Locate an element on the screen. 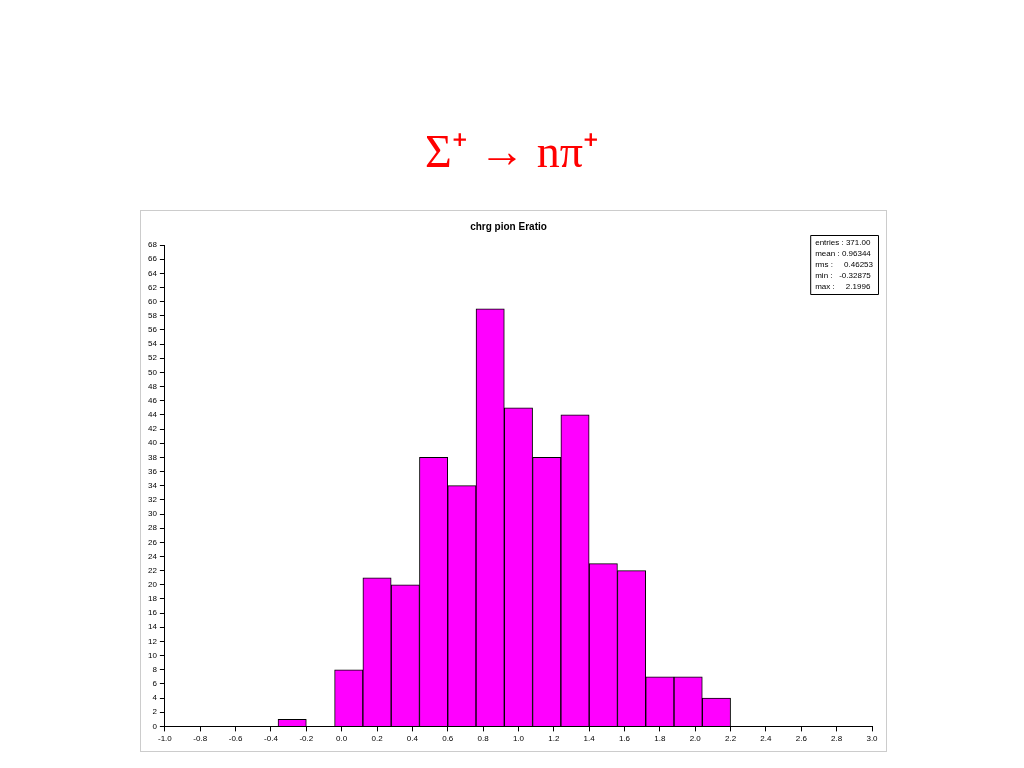 Image resolution: width=1024 pixels, height=768 pixels. y-tick-label: 18 is located at coordinates (152, 599).